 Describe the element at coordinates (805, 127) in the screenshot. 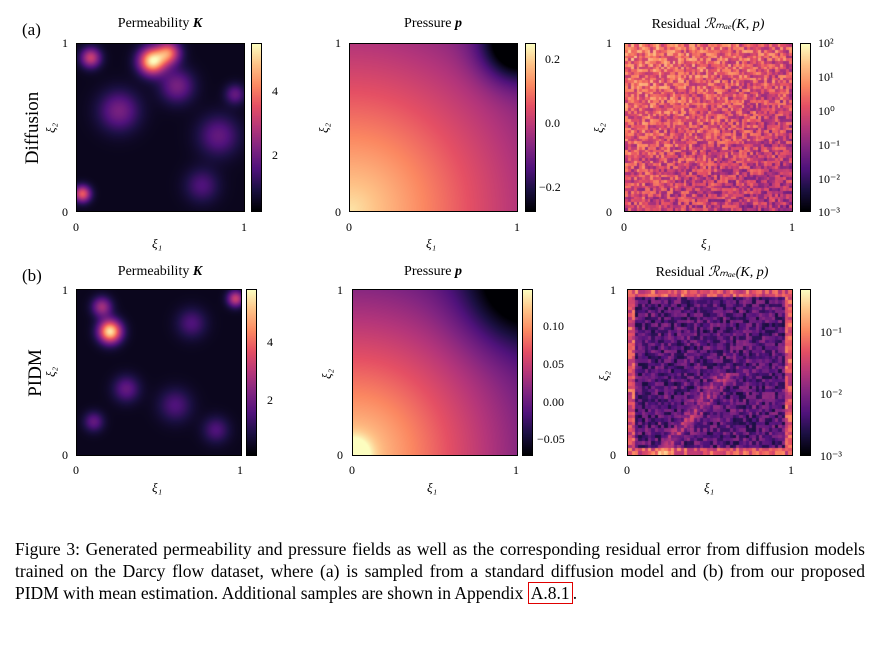

I see `colorbar-residual-a` at that location.